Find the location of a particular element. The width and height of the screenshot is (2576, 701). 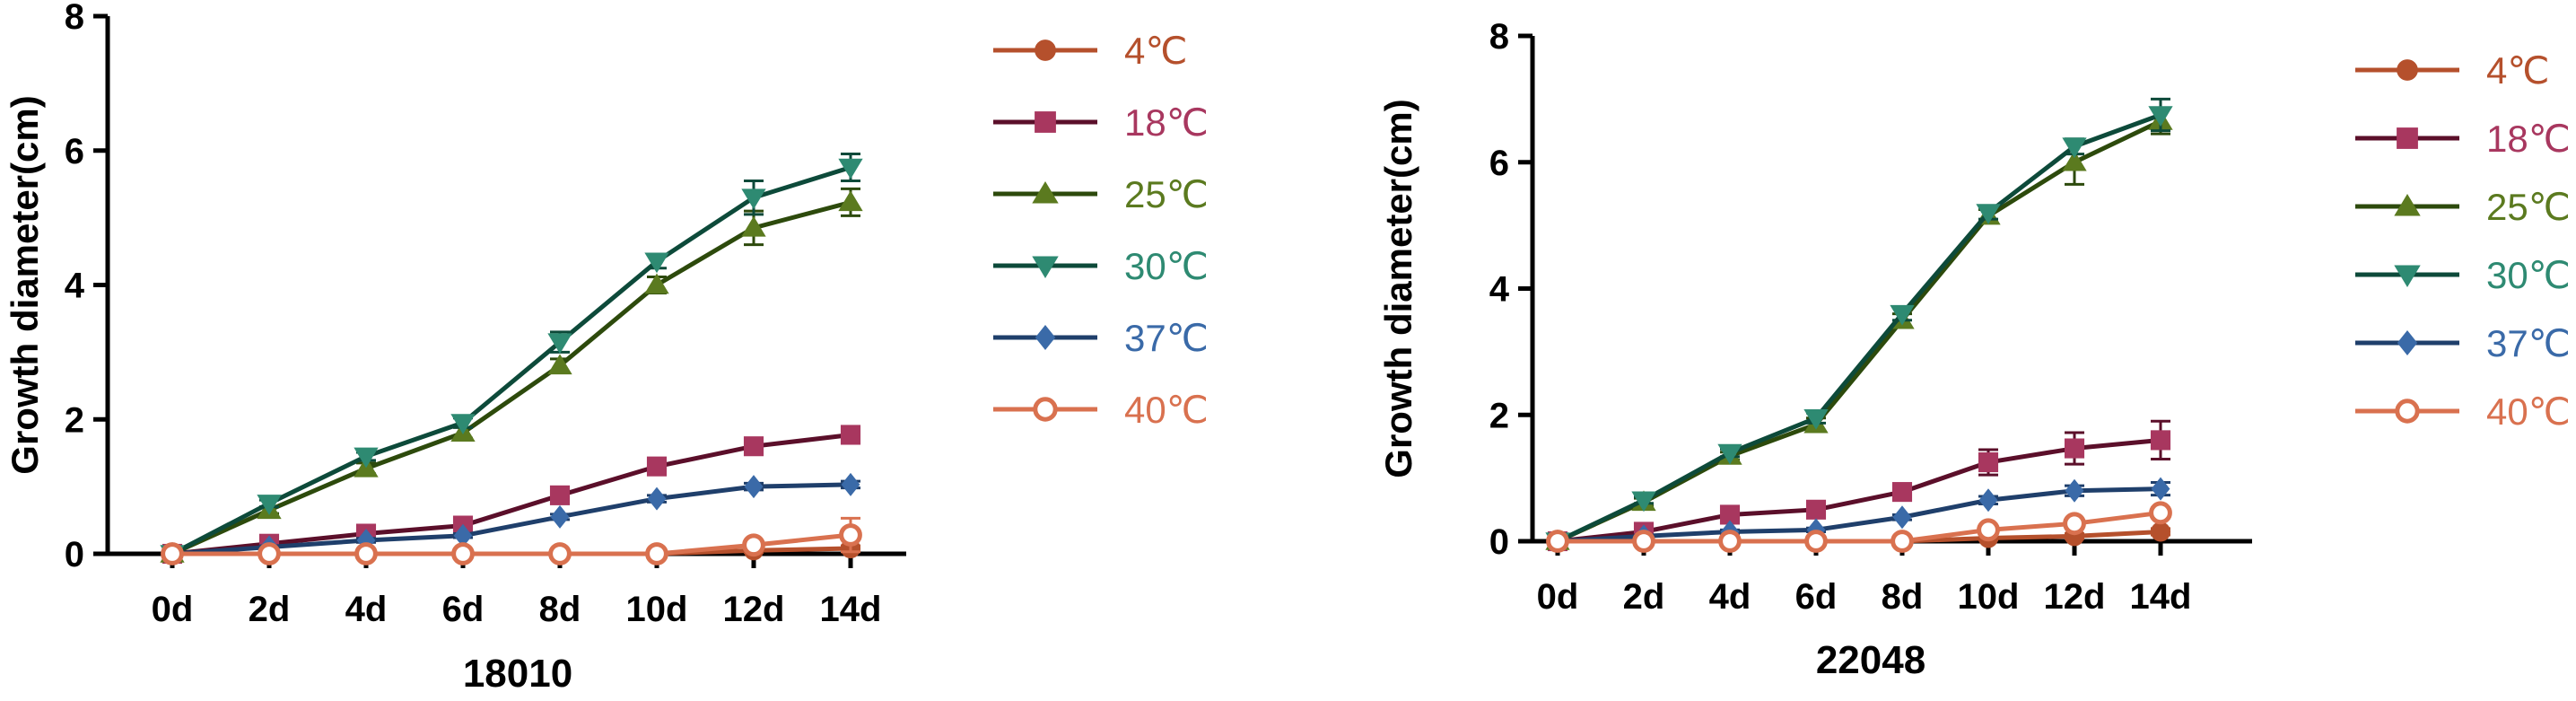

x-tick-label: 10d is located at coordinates (1989, 597).